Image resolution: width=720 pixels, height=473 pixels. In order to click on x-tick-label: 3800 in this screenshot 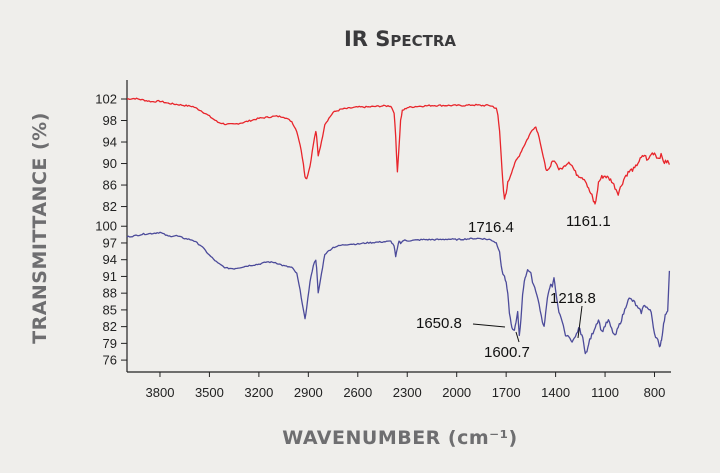, I will do `click(160, 392)`.